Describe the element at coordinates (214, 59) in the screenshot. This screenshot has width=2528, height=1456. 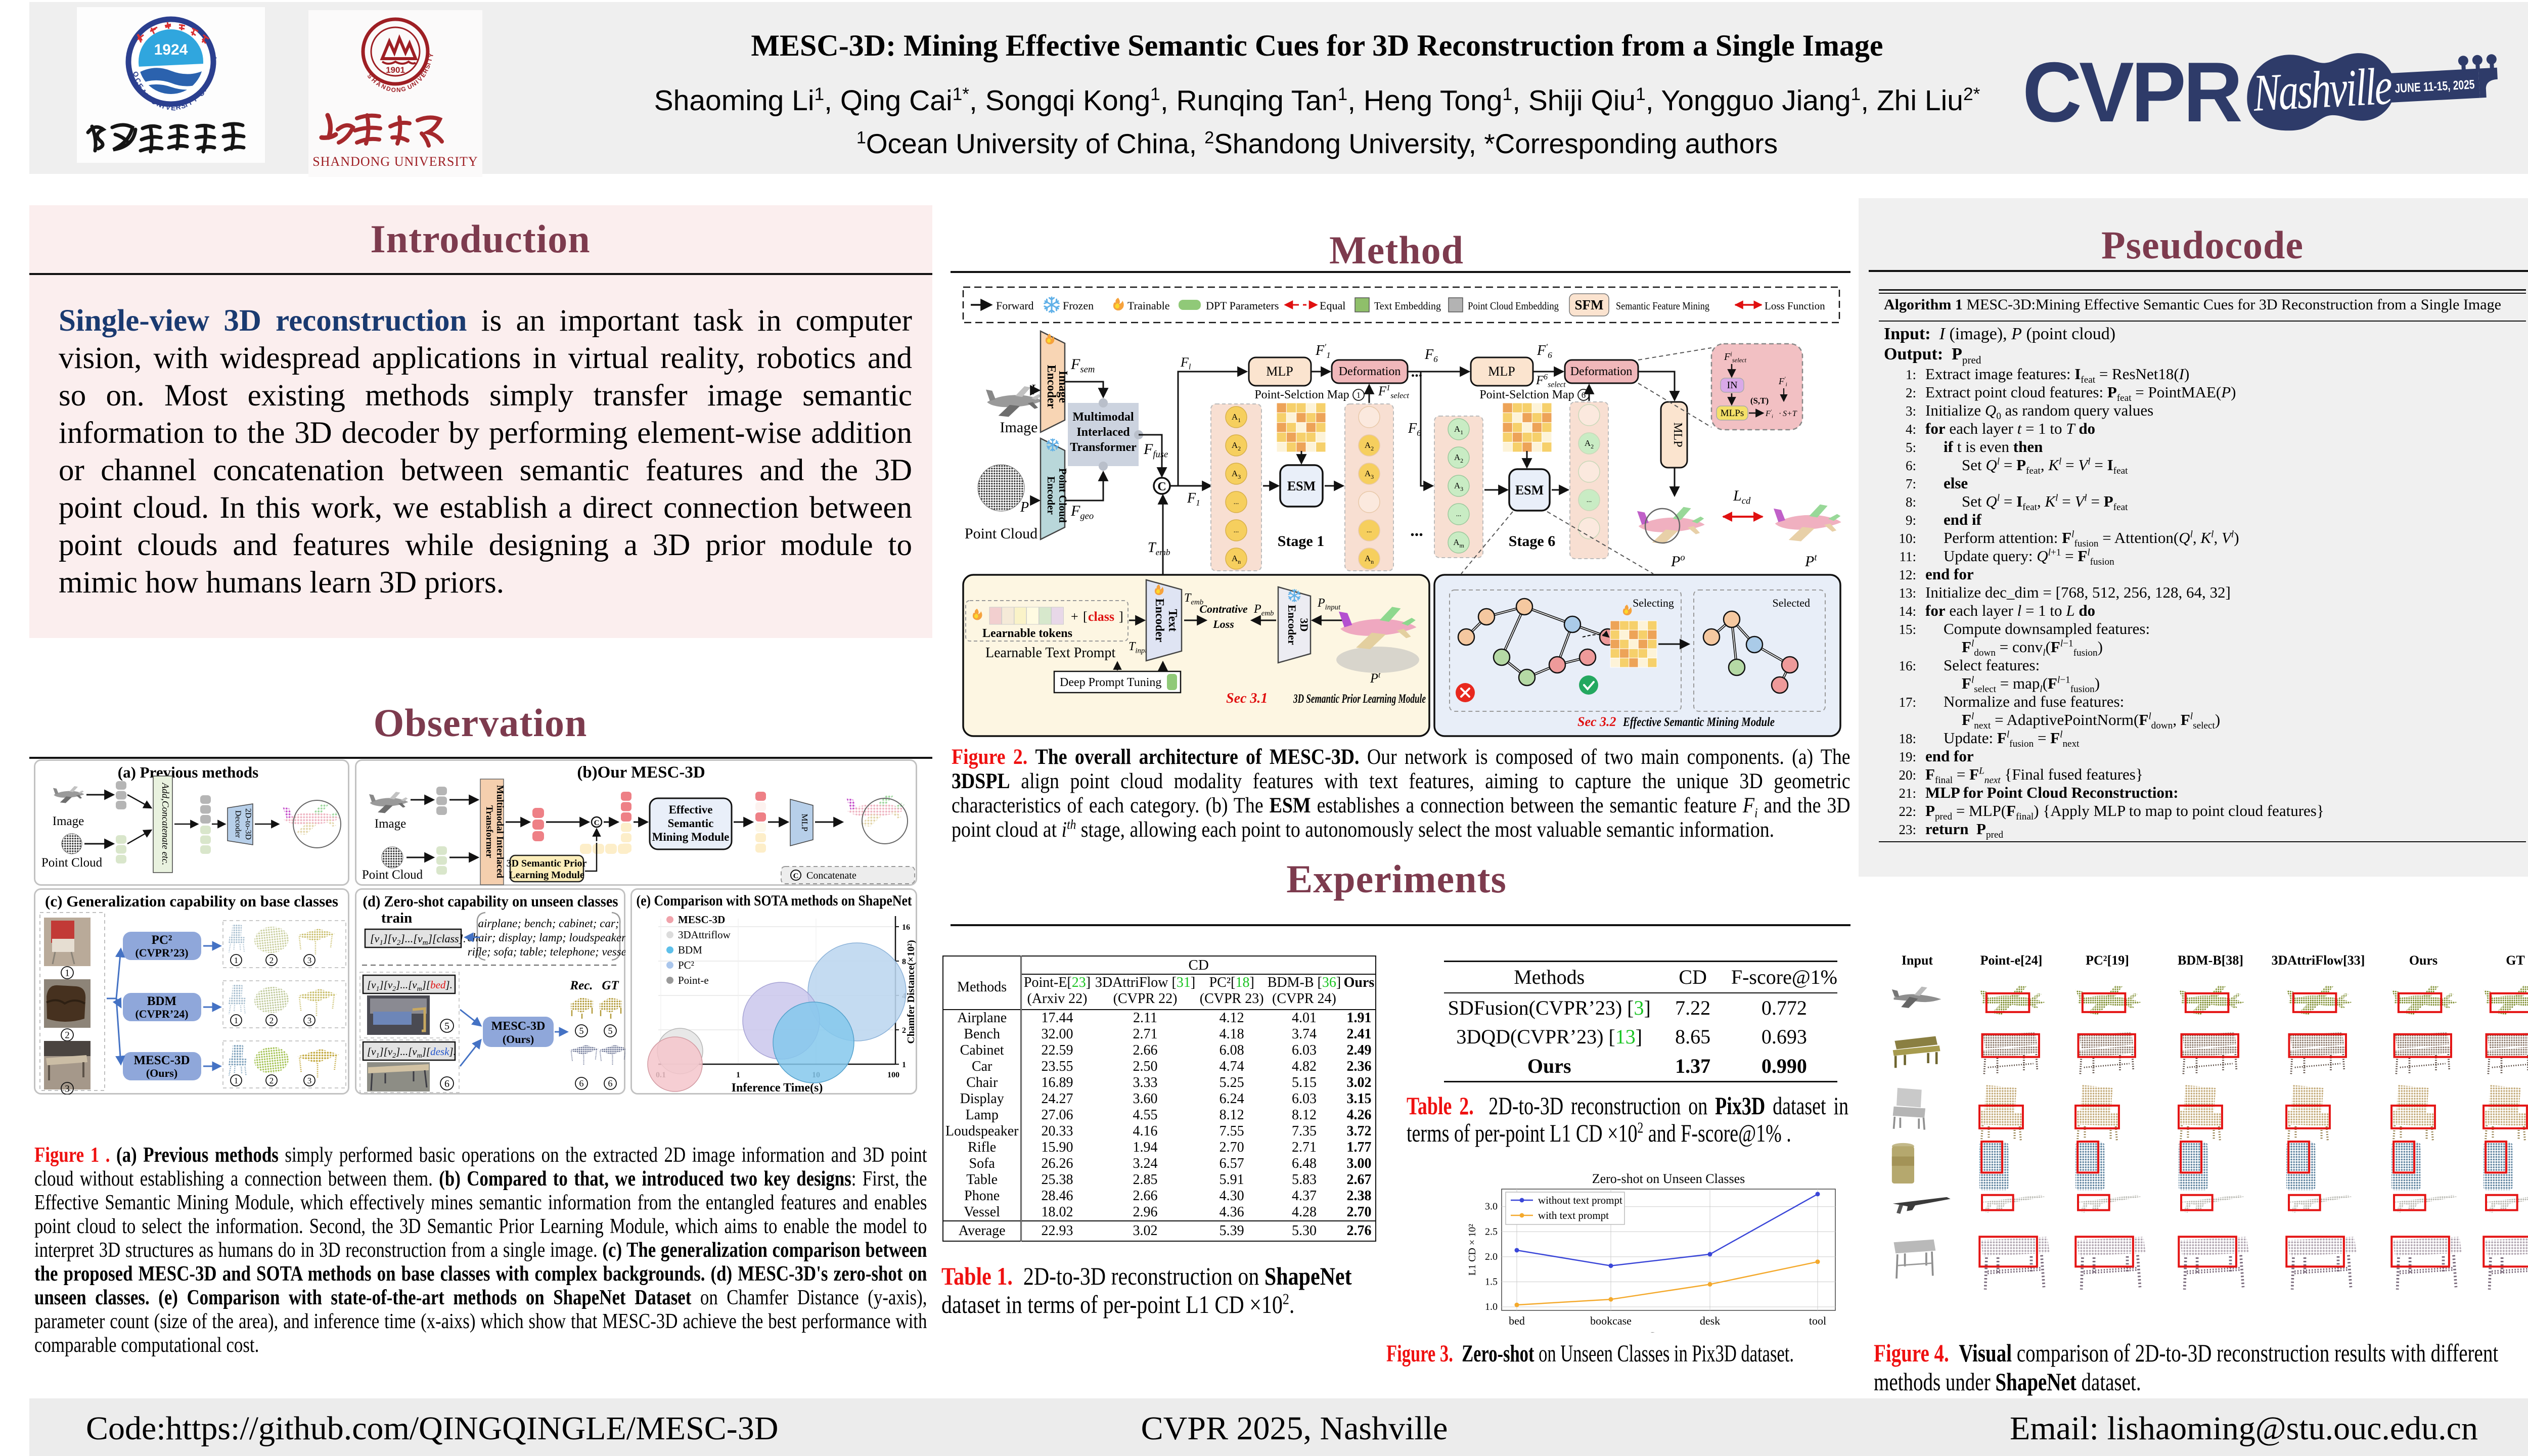
I see `svg-text: A` at that location.